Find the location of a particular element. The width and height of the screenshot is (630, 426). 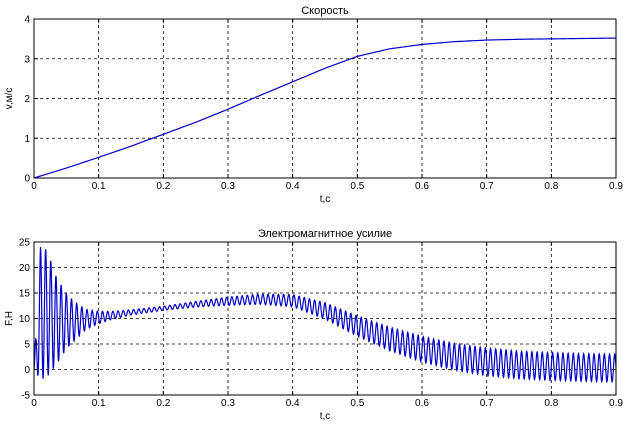

force-xtick-label: 0 is located at coordinates (34, 403).